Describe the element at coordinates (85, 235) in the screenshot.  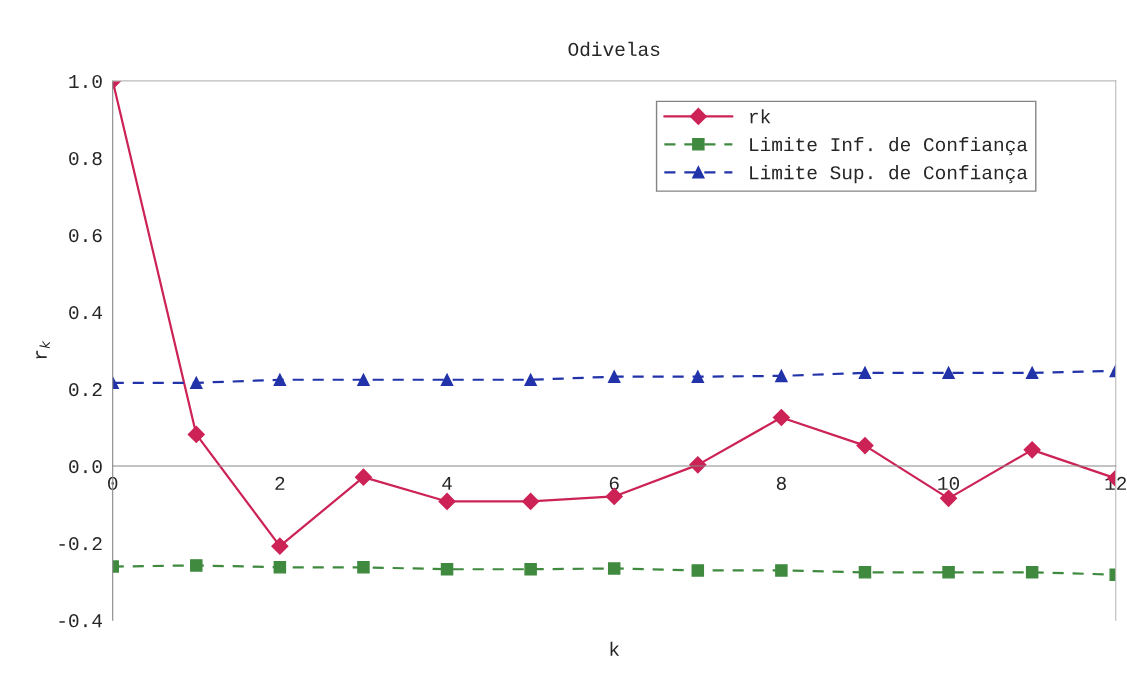
I see `y-tick-label: 0.6` at that location.